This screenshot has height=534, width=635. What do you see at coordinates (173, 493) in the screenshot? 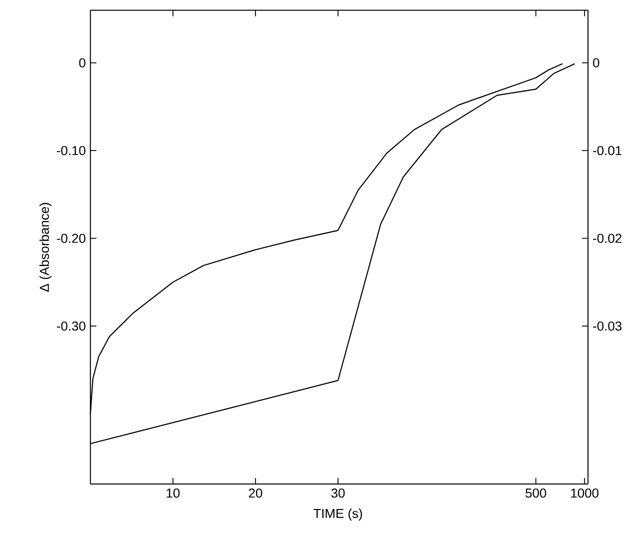
I see `x-tick-label: 10` at bounding box center [173, 493].